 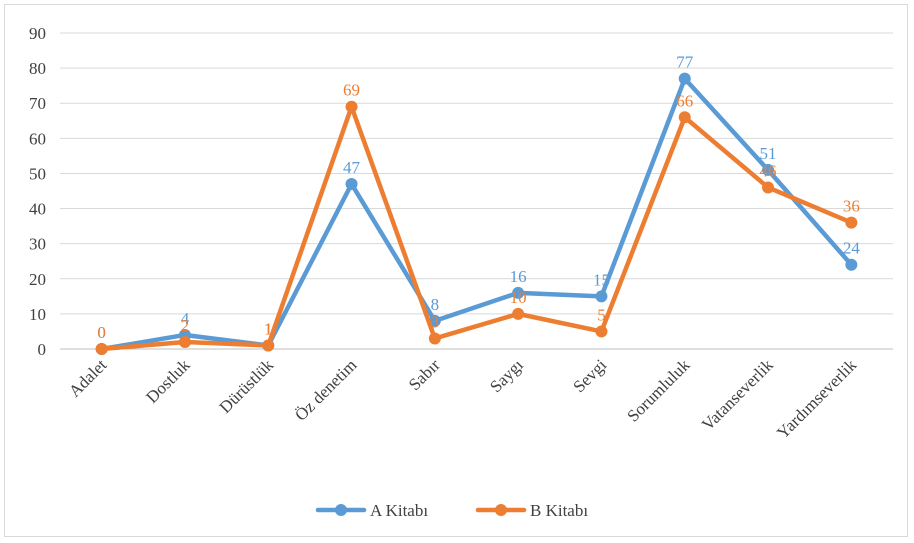 What do you see at coordinates (768, 153) in the screenshot?
I see `data-label: 51` at bounding box center [768, 153].